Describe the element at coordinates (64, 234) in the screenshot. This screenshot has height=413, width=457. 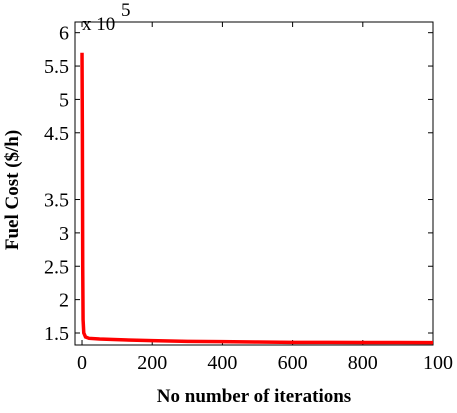
I see `y-tick-label: 3` at that location.